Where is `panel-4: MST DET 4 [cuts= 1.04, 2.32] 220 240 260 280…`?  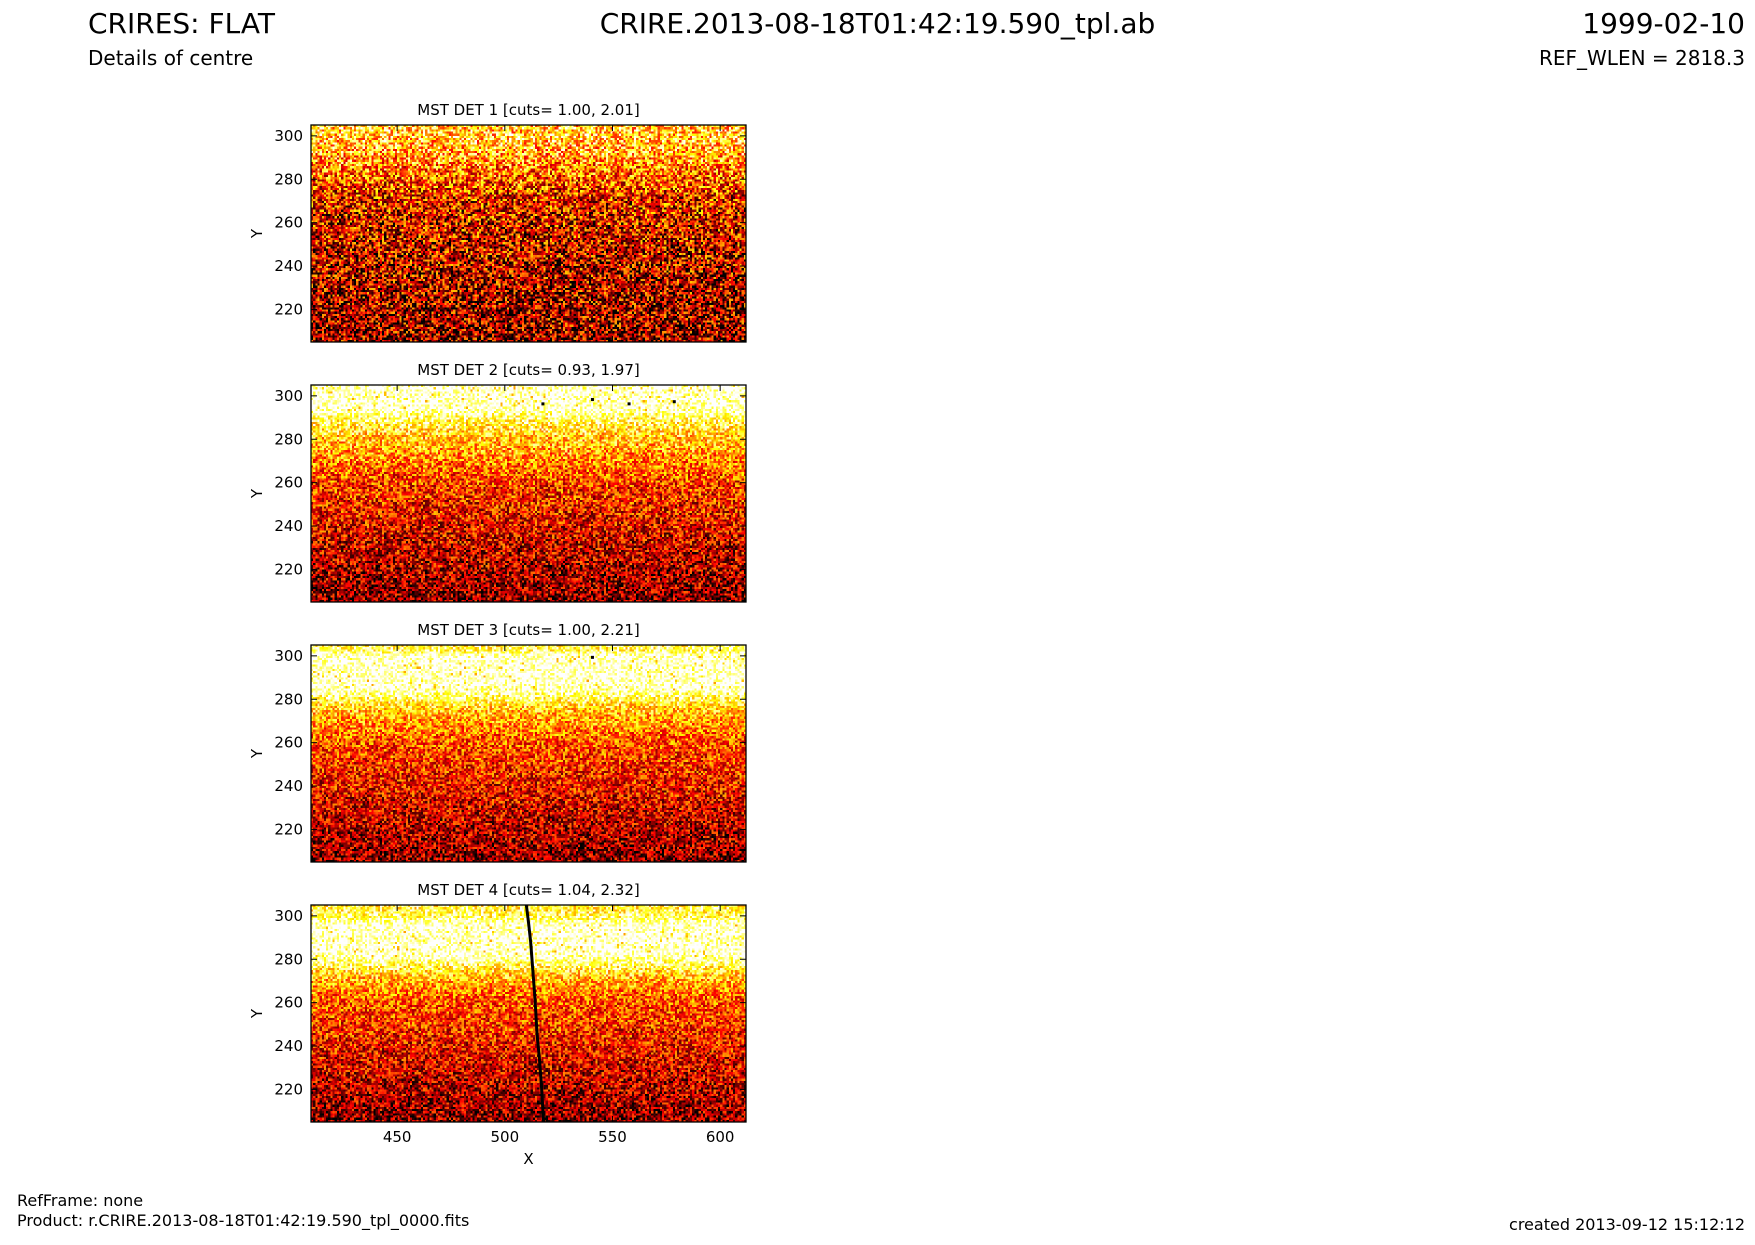
panel-4: MST DET 4 [cuts= 1.04, 2.32] 220 240 260 280… is located at coordinates (497, 1024).